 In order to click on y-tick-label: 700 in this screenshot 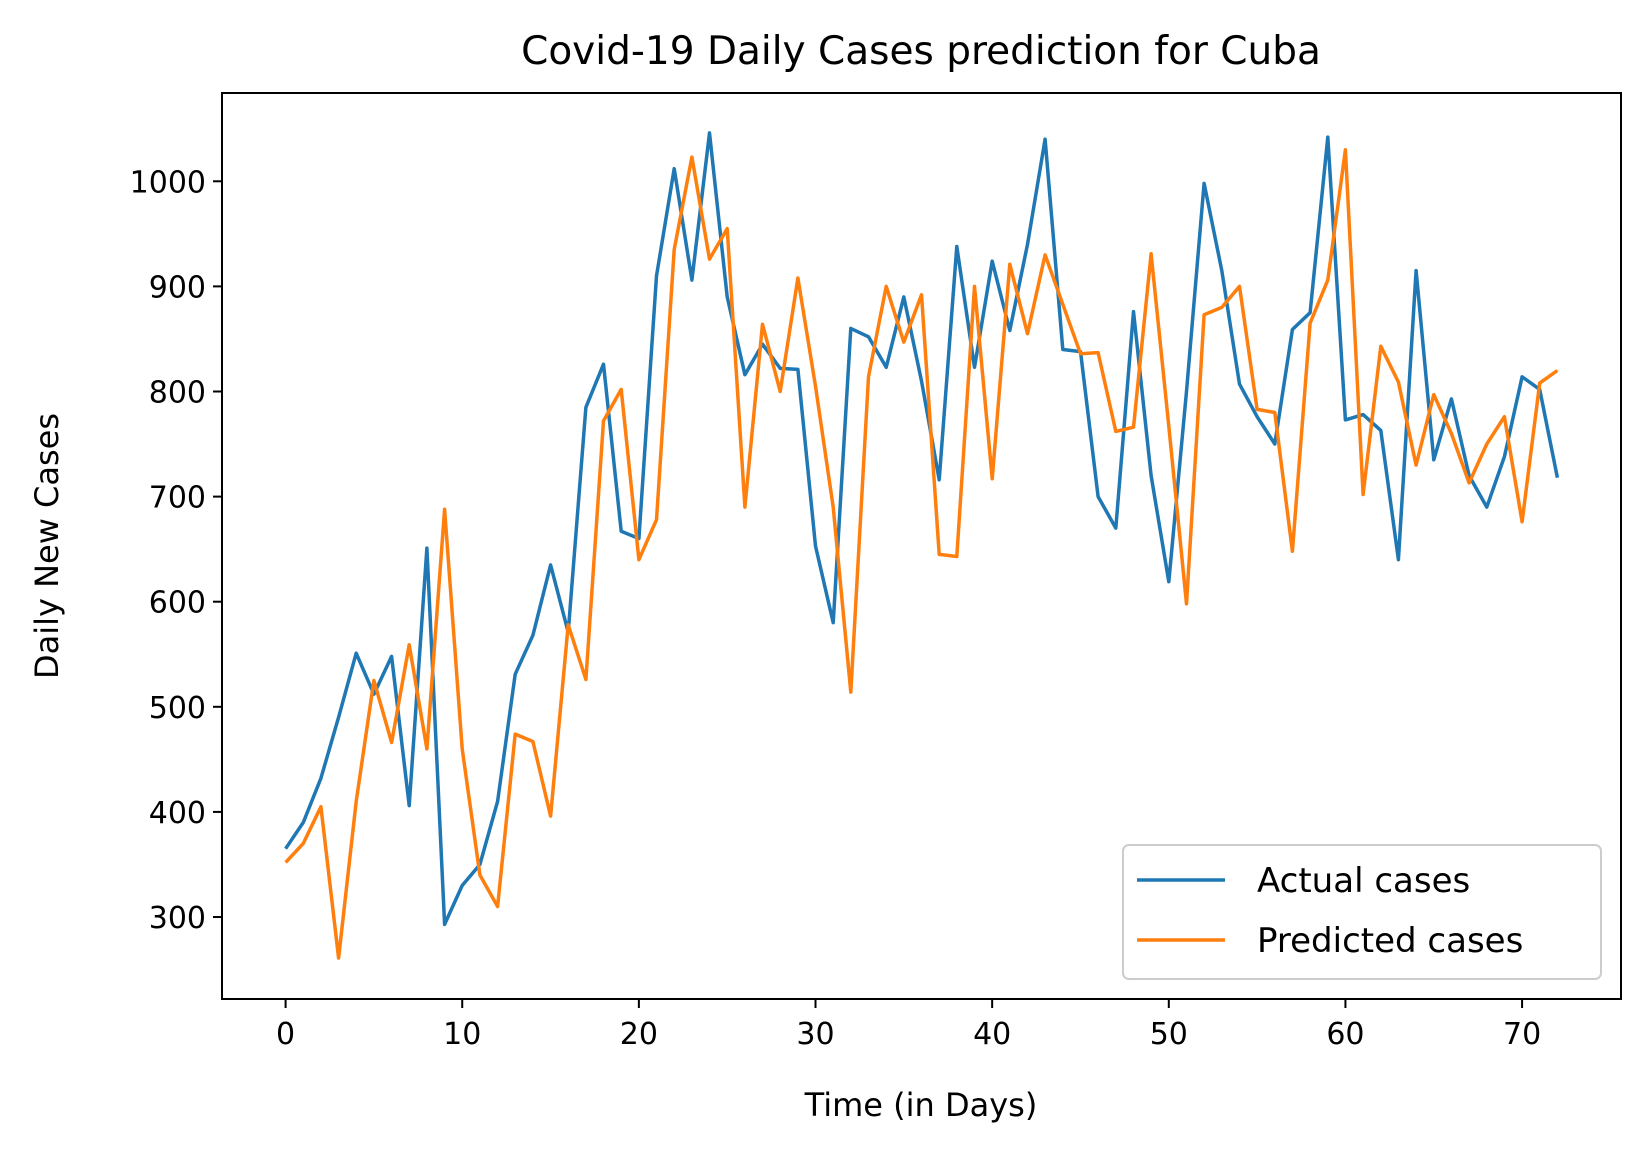, I will do `click(177, 498)`.